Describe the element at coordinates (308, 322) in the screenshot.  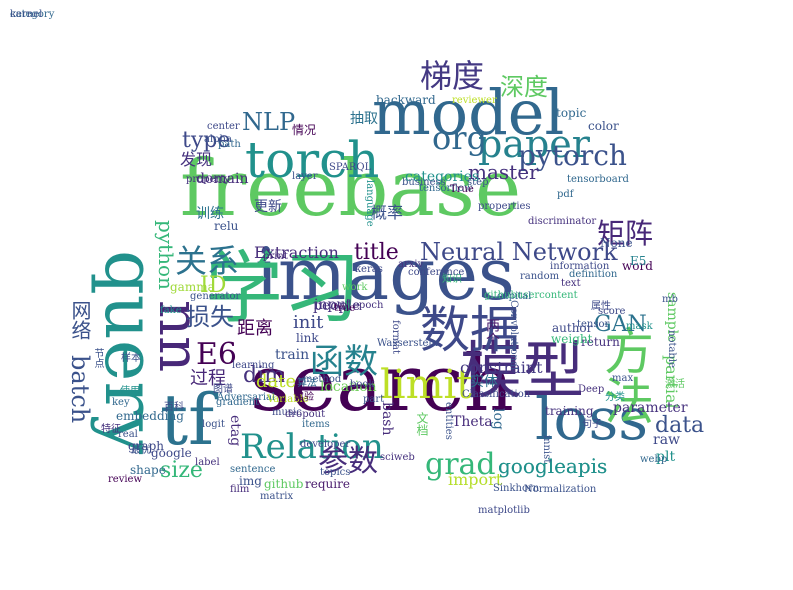
I see `cloud-word: init` at that location.